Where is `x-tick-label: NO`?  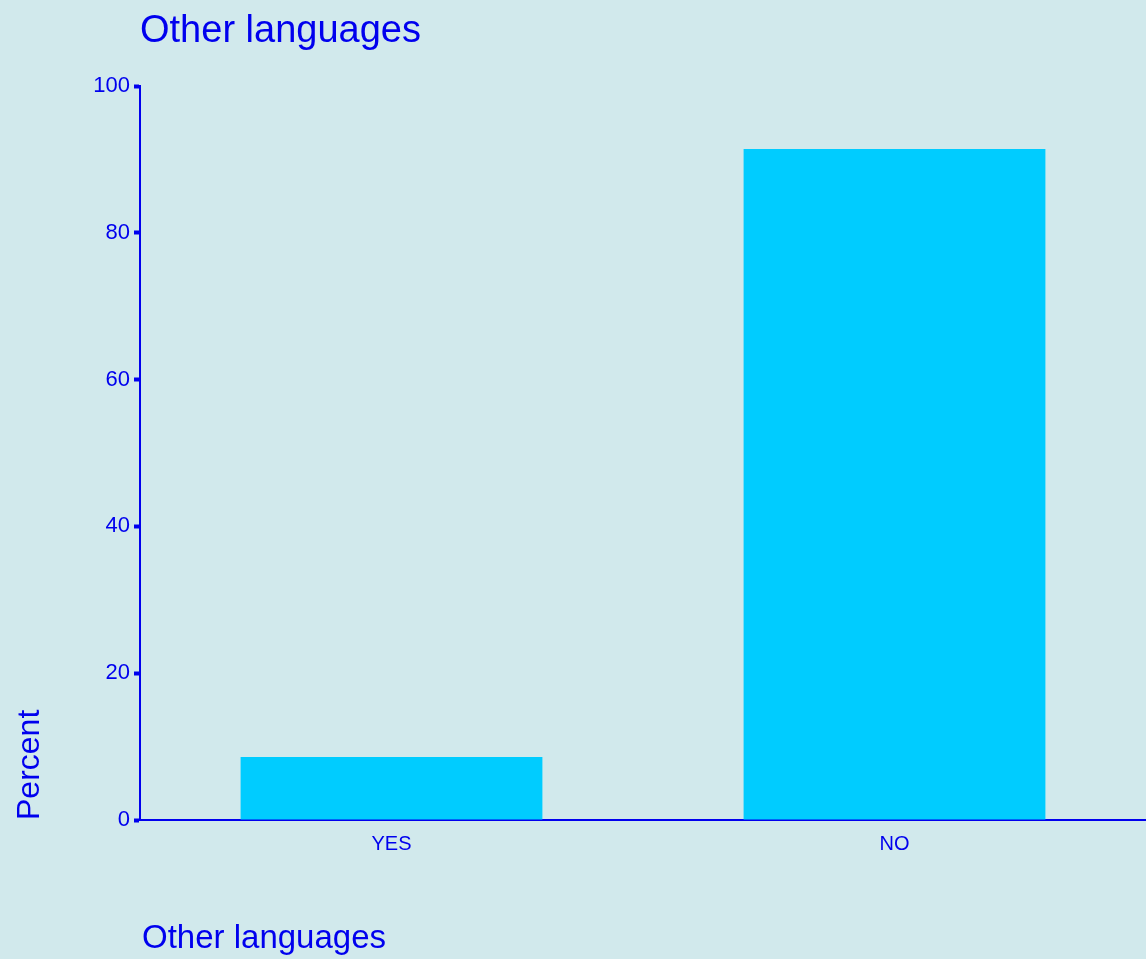
x-tick-label: NO is located at coordinates (894, 842).